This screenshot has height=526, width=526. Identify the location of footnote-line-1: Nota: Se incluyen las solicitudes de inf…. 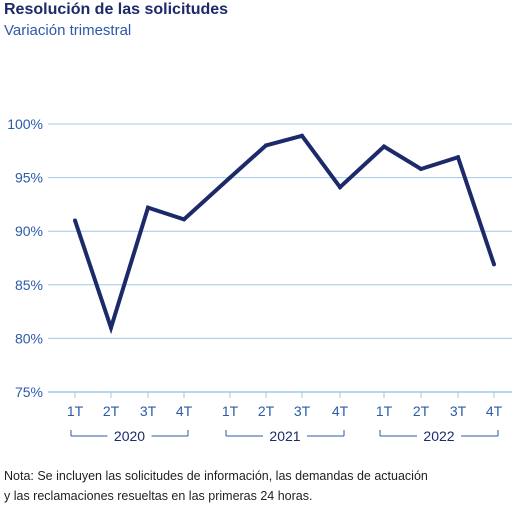
(216, 476).